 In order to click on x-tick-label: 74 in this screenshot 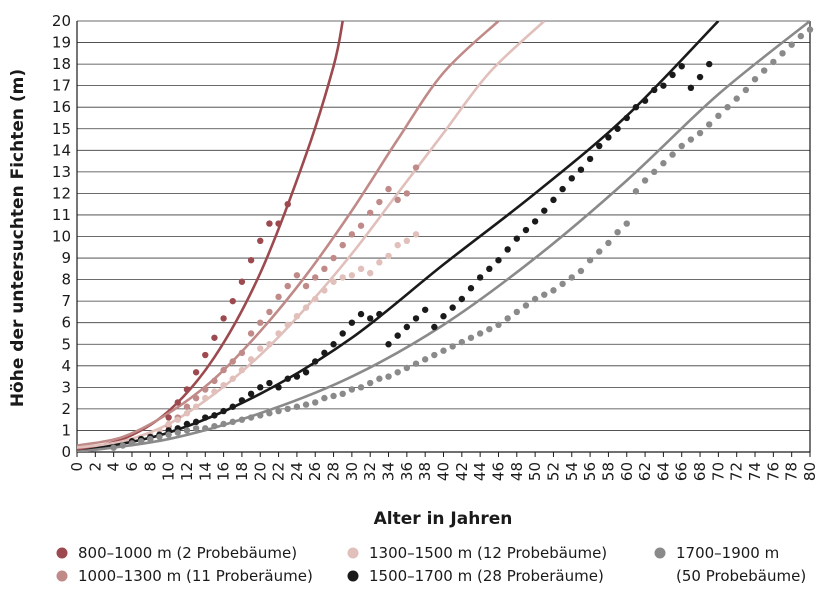, I will do `click(755, 471)`.